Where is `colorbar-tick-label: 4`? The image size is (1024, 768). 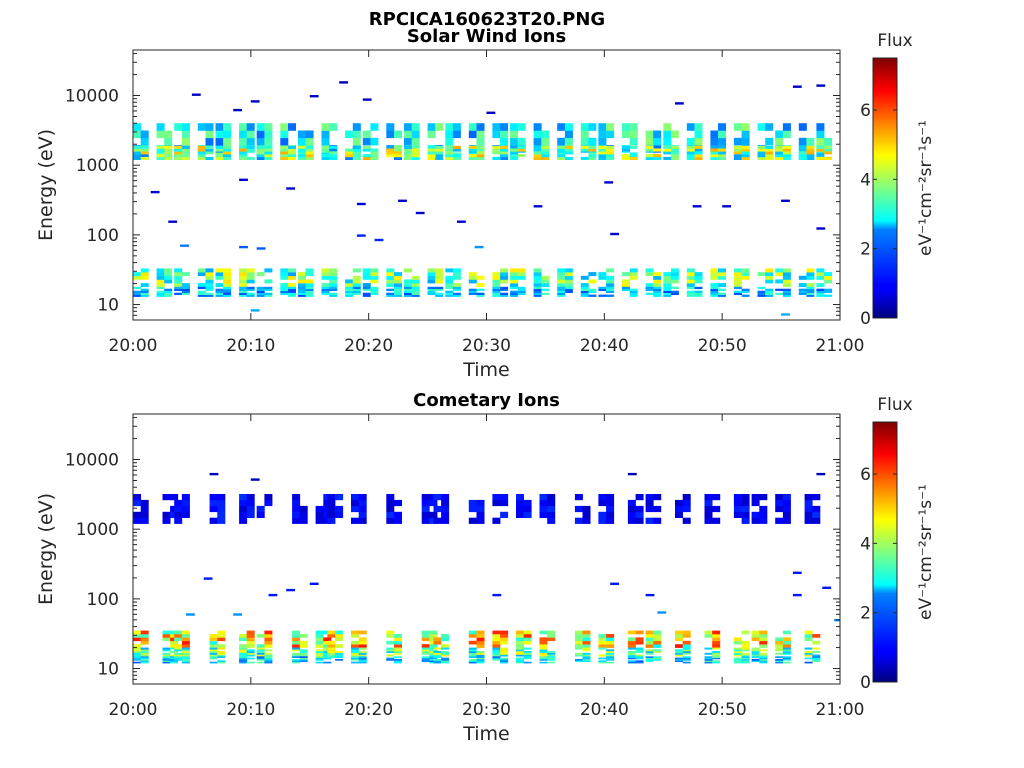 colorbar-tick-label: 4 is located at coordinates (865, 180).